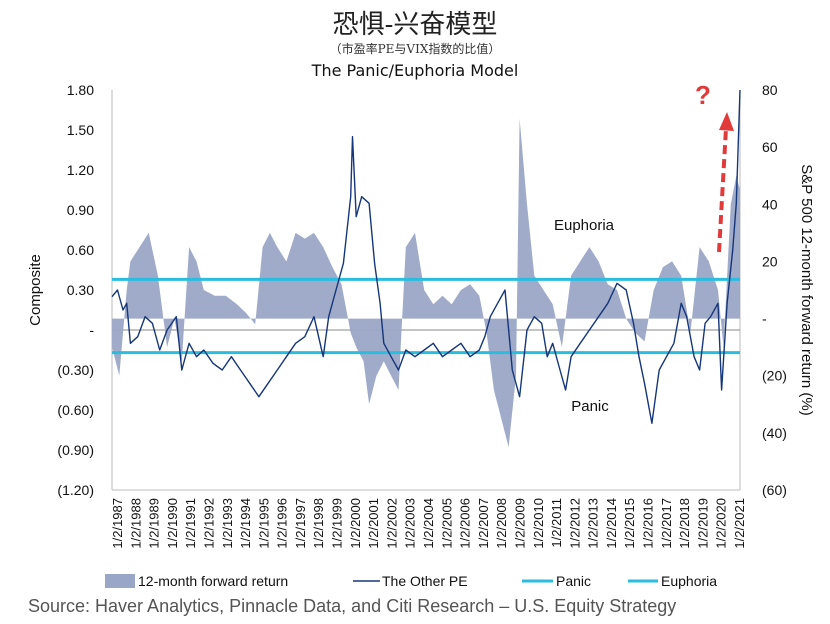 This screenshot has height=624, width=830. I want to click on x-tick-label: 1/2/2014, so click(611, 523).